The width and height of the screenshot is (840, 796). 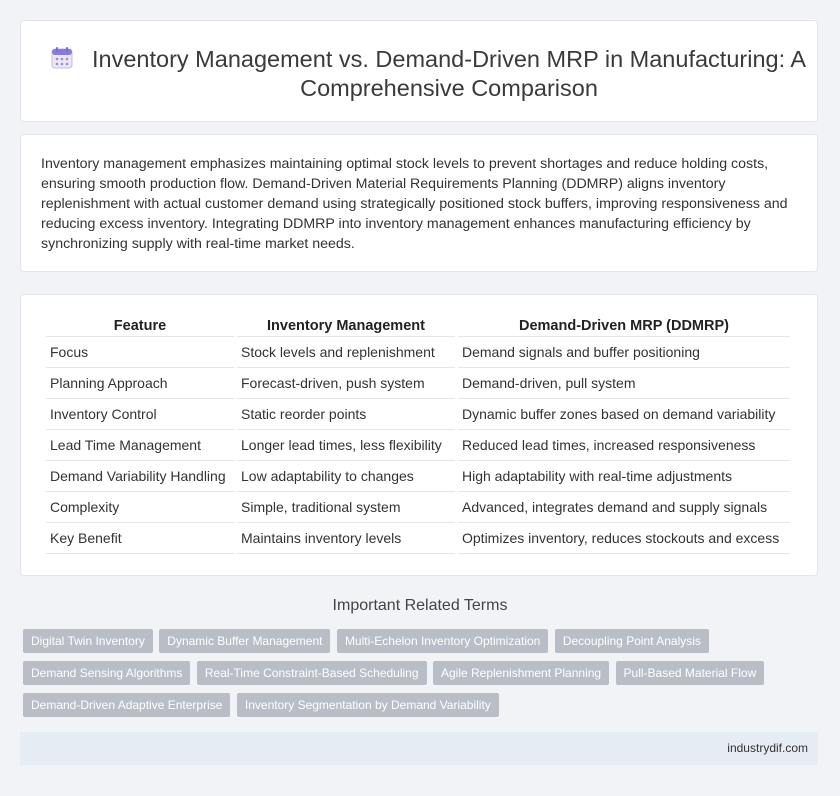 What do you see at coordinates (521, 673) in the screenshot?
I see `related-term-tag: Agile Replenishment Planning` at bounding box center [521, 673].